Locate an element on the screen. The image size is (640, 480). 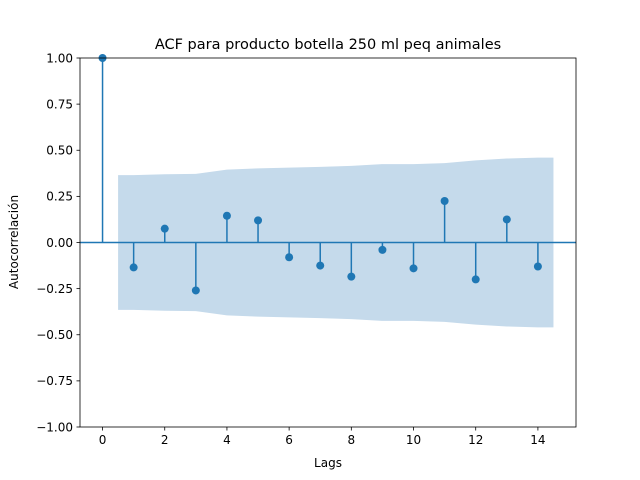
x-tick-label-6: 6 is located at coordinates (289, 440).